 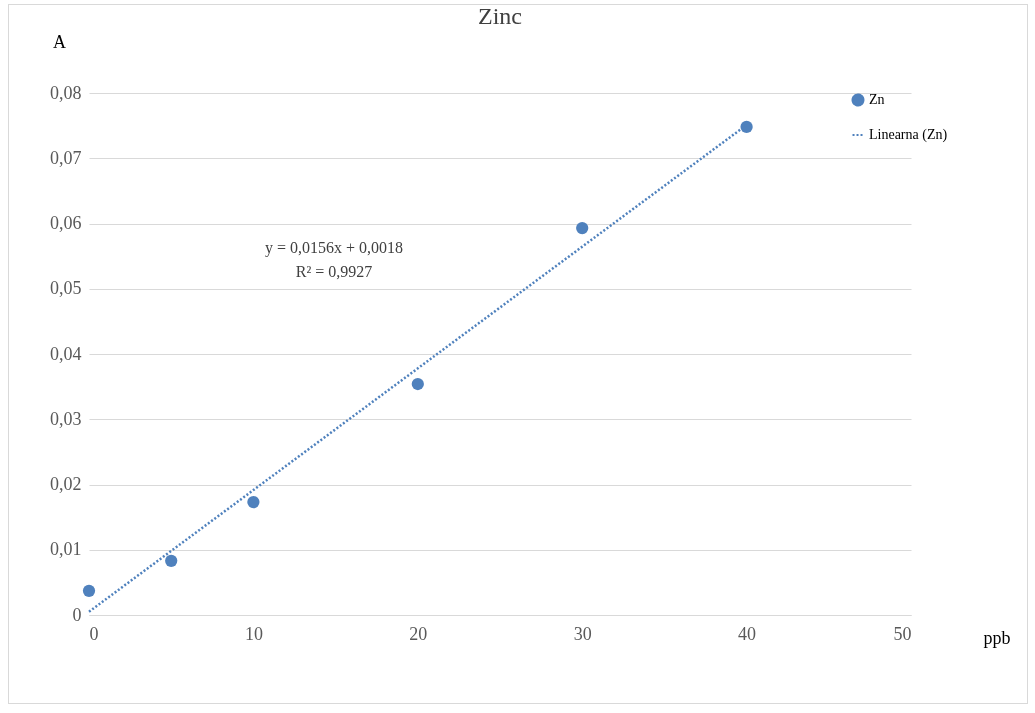 I want to click on y-tick-label: 0, so click(x=77, y=614).